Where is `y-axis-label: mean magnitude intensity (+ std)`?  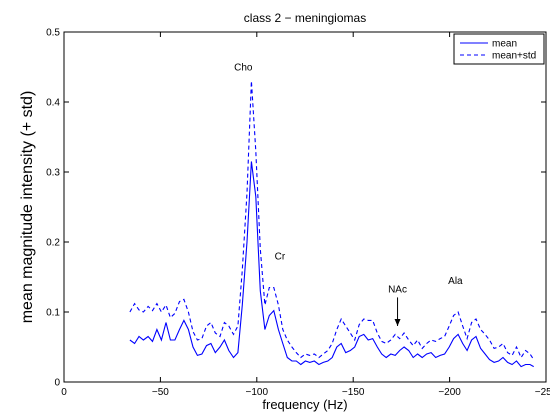
y-axis-label: mean magnitude intensity (+ std) is located at coordinates (27, 207).